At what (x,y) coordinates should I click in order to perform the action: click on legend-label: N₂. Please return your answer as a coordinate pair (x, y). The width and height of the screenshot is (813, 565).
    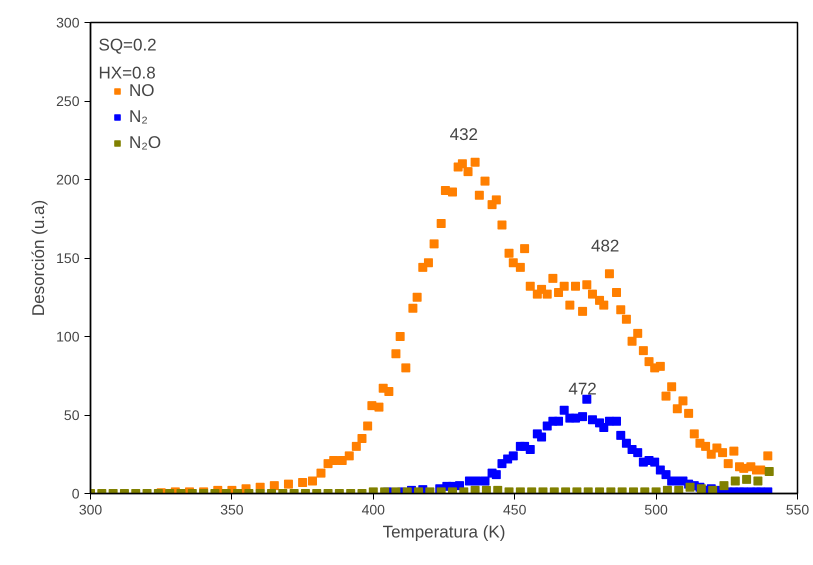
    Looking at the image, I should click on (139, 117).